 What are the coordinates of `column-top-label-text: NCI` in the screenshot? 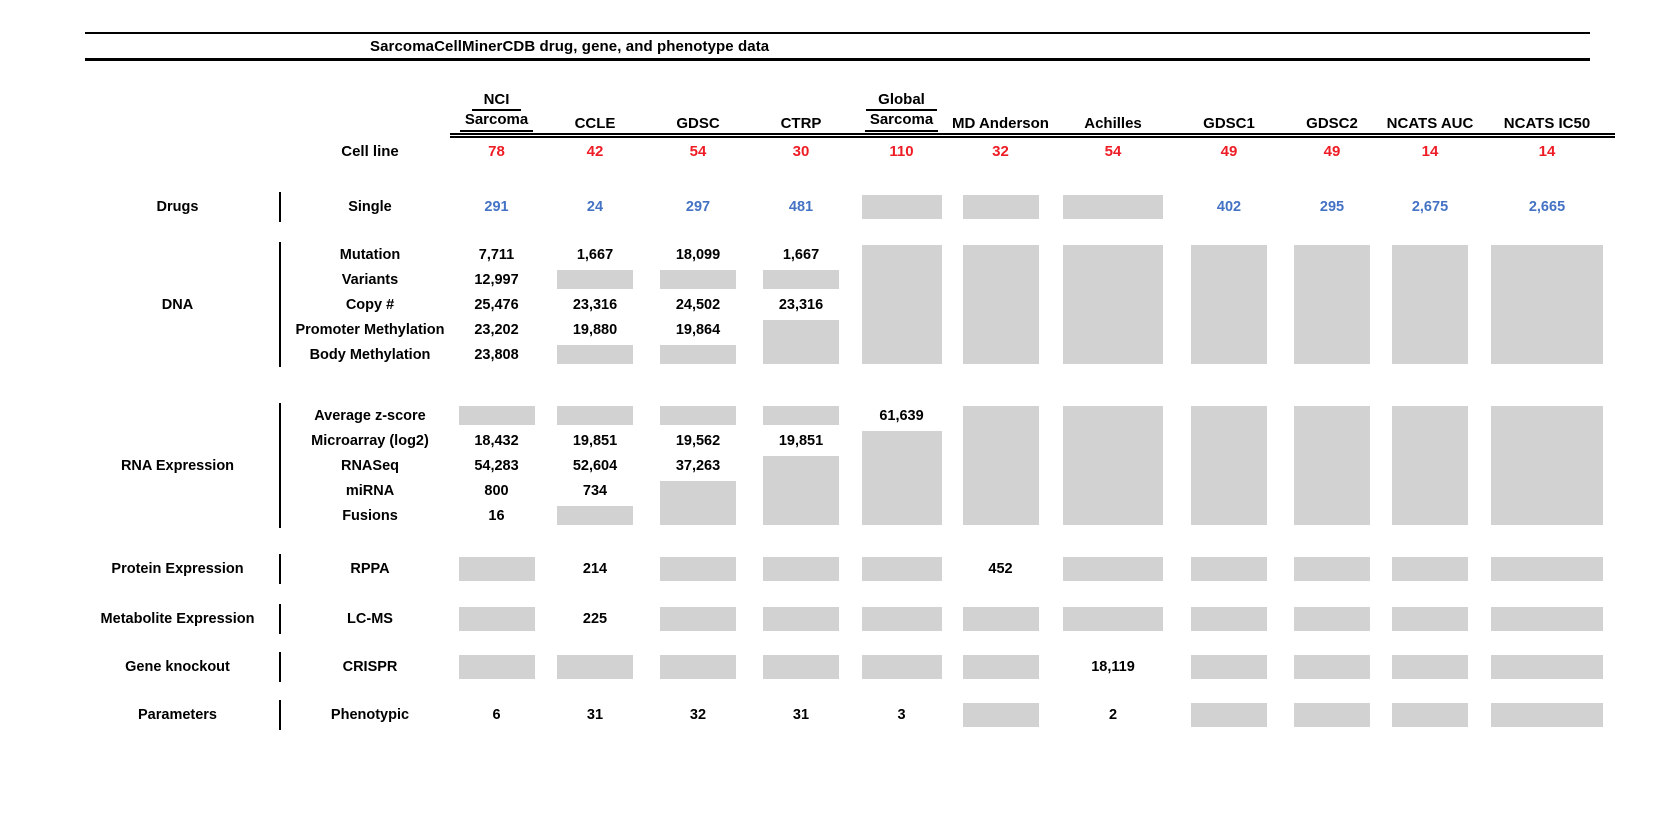 It's located at (496, 101).